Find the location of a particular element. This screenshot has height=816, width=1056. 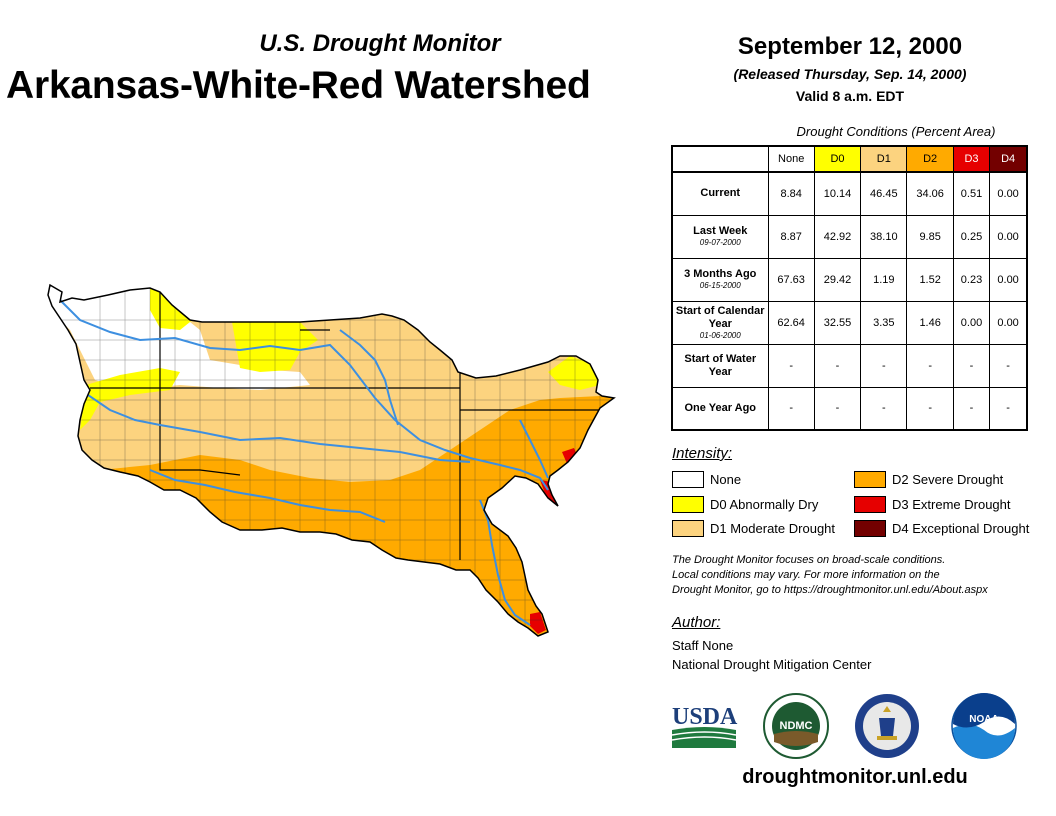

commerce-logo is located at coordinates (887, 726).